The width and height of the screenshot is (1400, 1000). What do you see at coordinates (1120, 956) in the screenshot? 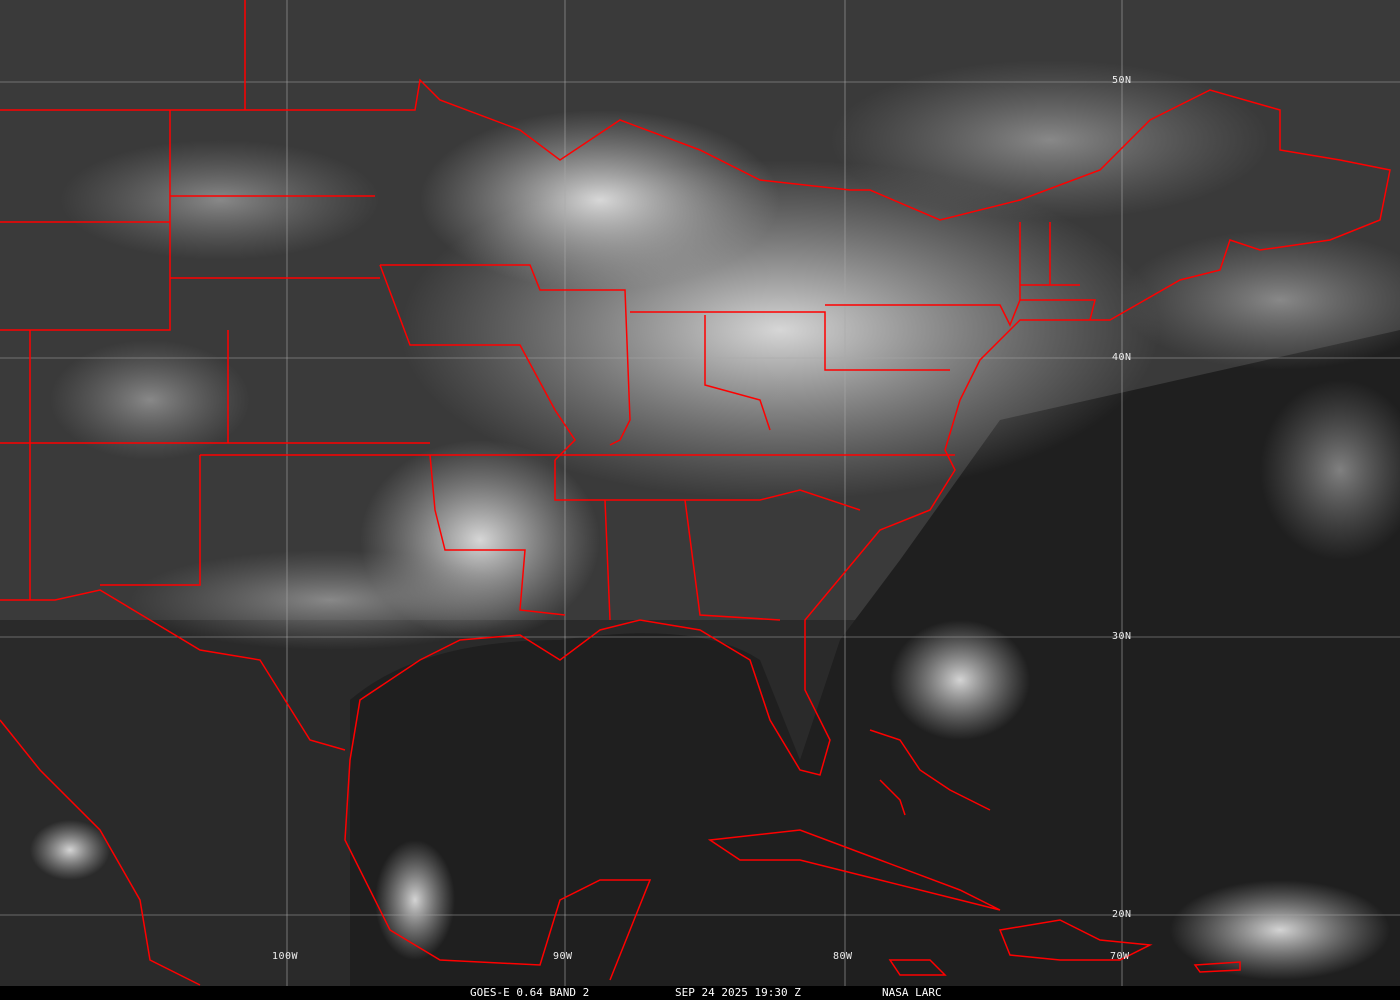
I see `lon-label-70w: 70W` at bounding box center [1120, 956].